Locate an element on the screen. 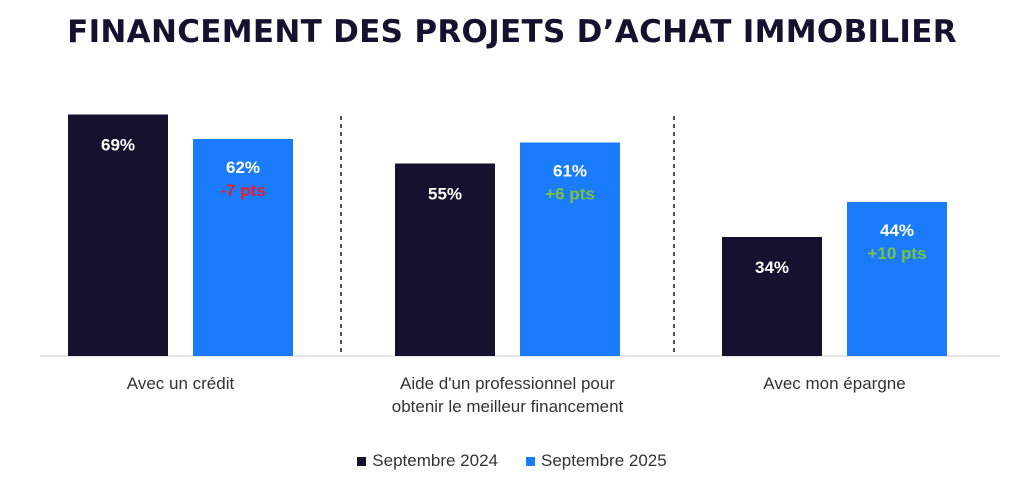 Image resolution: width=1024 pixels, height=491 pixels. legend-label-2025: Septembre 2025 is located at coordinates (604, 460).